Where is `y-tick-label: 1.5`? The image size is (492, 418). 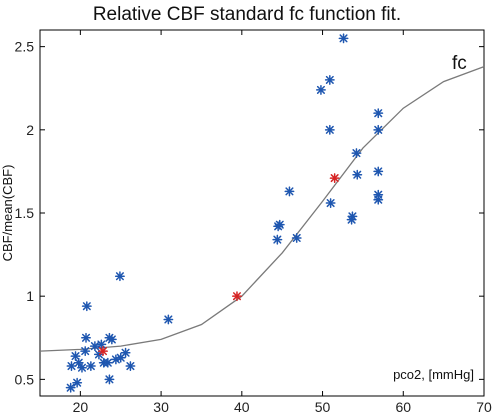 y-tick-label: 1.5 is located at coordinates (25, 213).